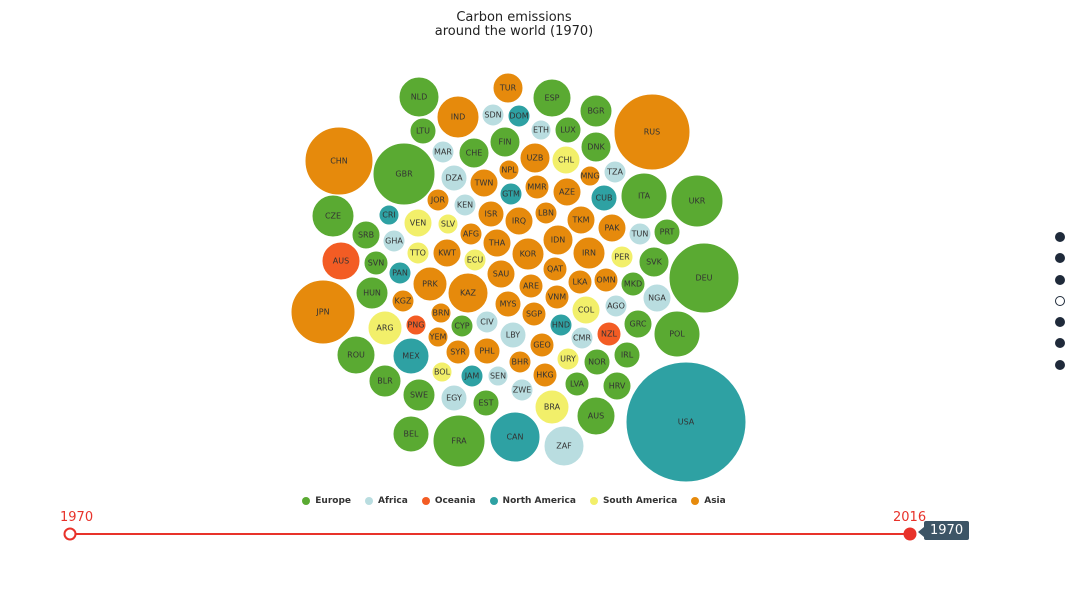  Describe the element at coordinates (519, 221) in the screenshot. I see `bubble-irq: IRQ` at that location.